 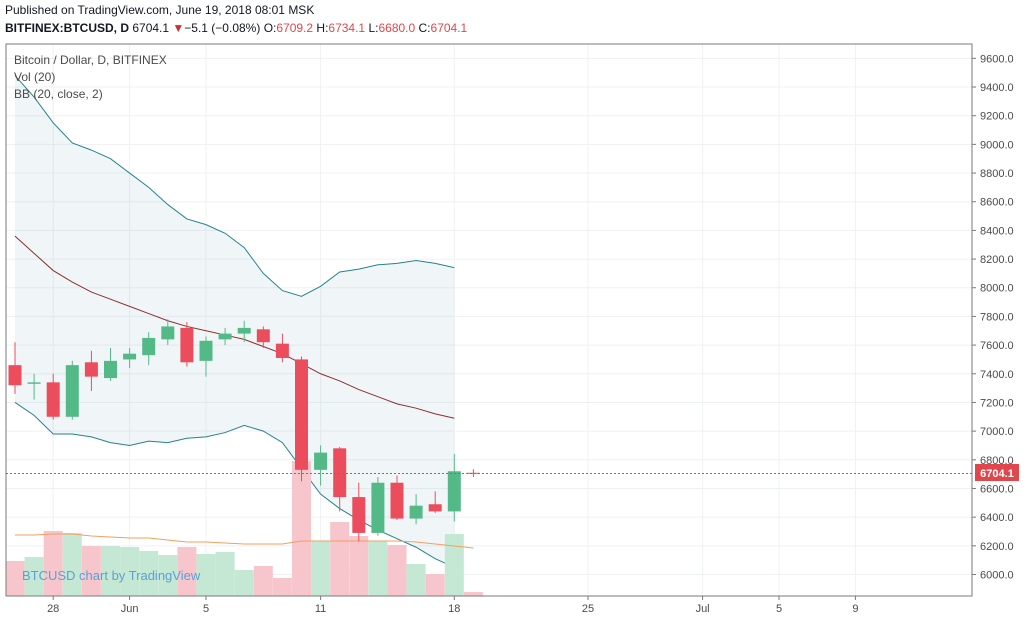 What do you see at coordinates (997, 461) in the screenshot?
I see `y-tick-label: 6800.0` at bounding box center [997, 461].